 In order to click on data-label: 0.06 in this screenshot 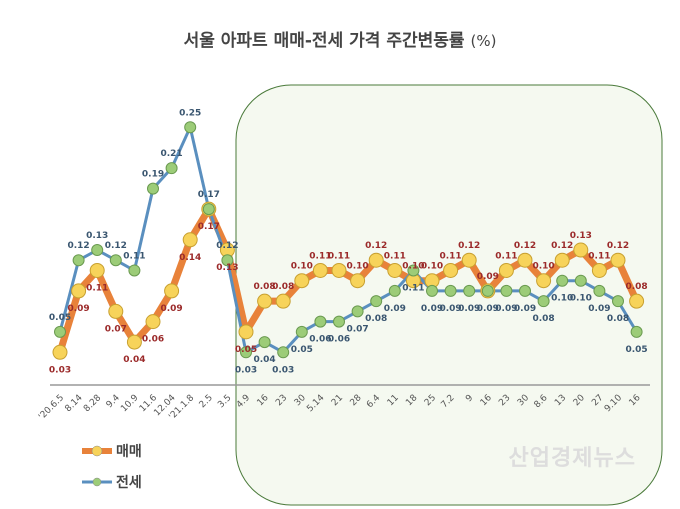, I will do `click(339, 340)`.